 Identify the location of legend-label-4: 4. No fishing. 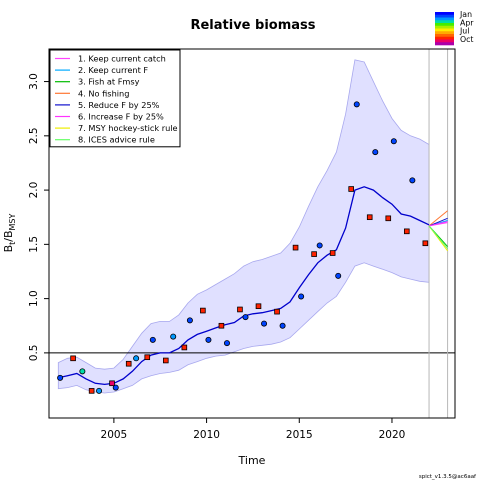
(103, 93).